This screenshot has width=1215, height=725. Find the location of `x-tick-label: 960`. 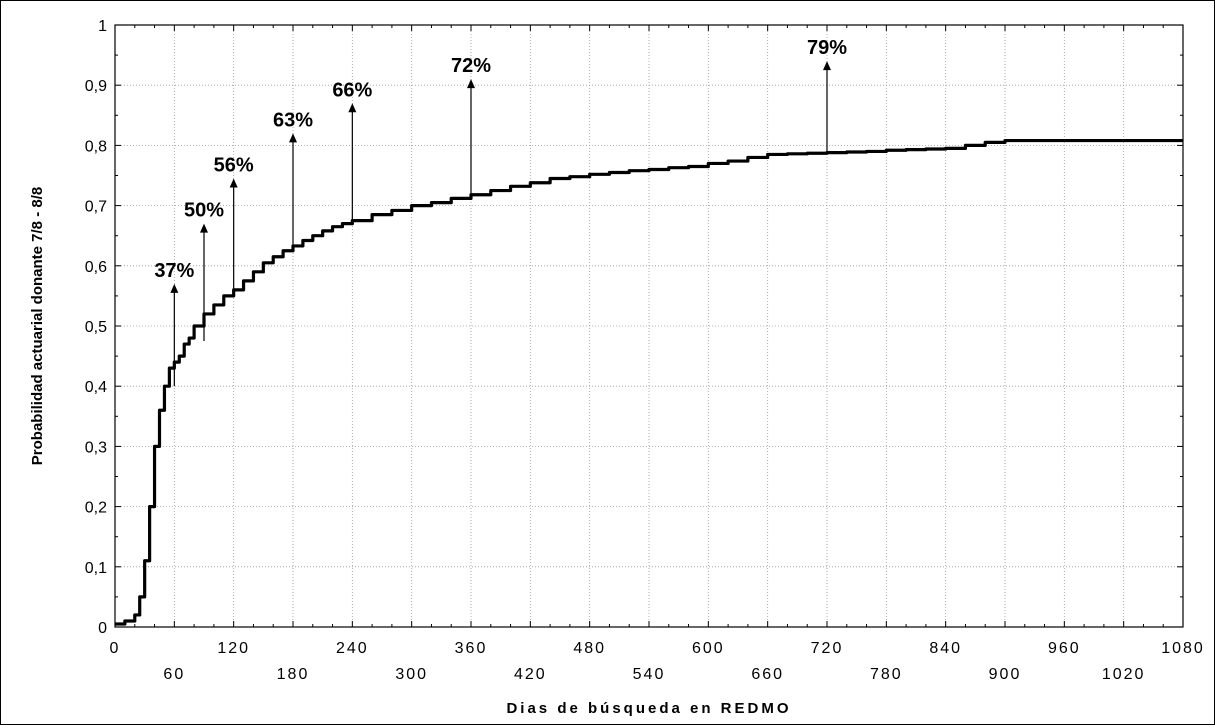

x-tick-label: 960 is located at coordinates (1064, 648).